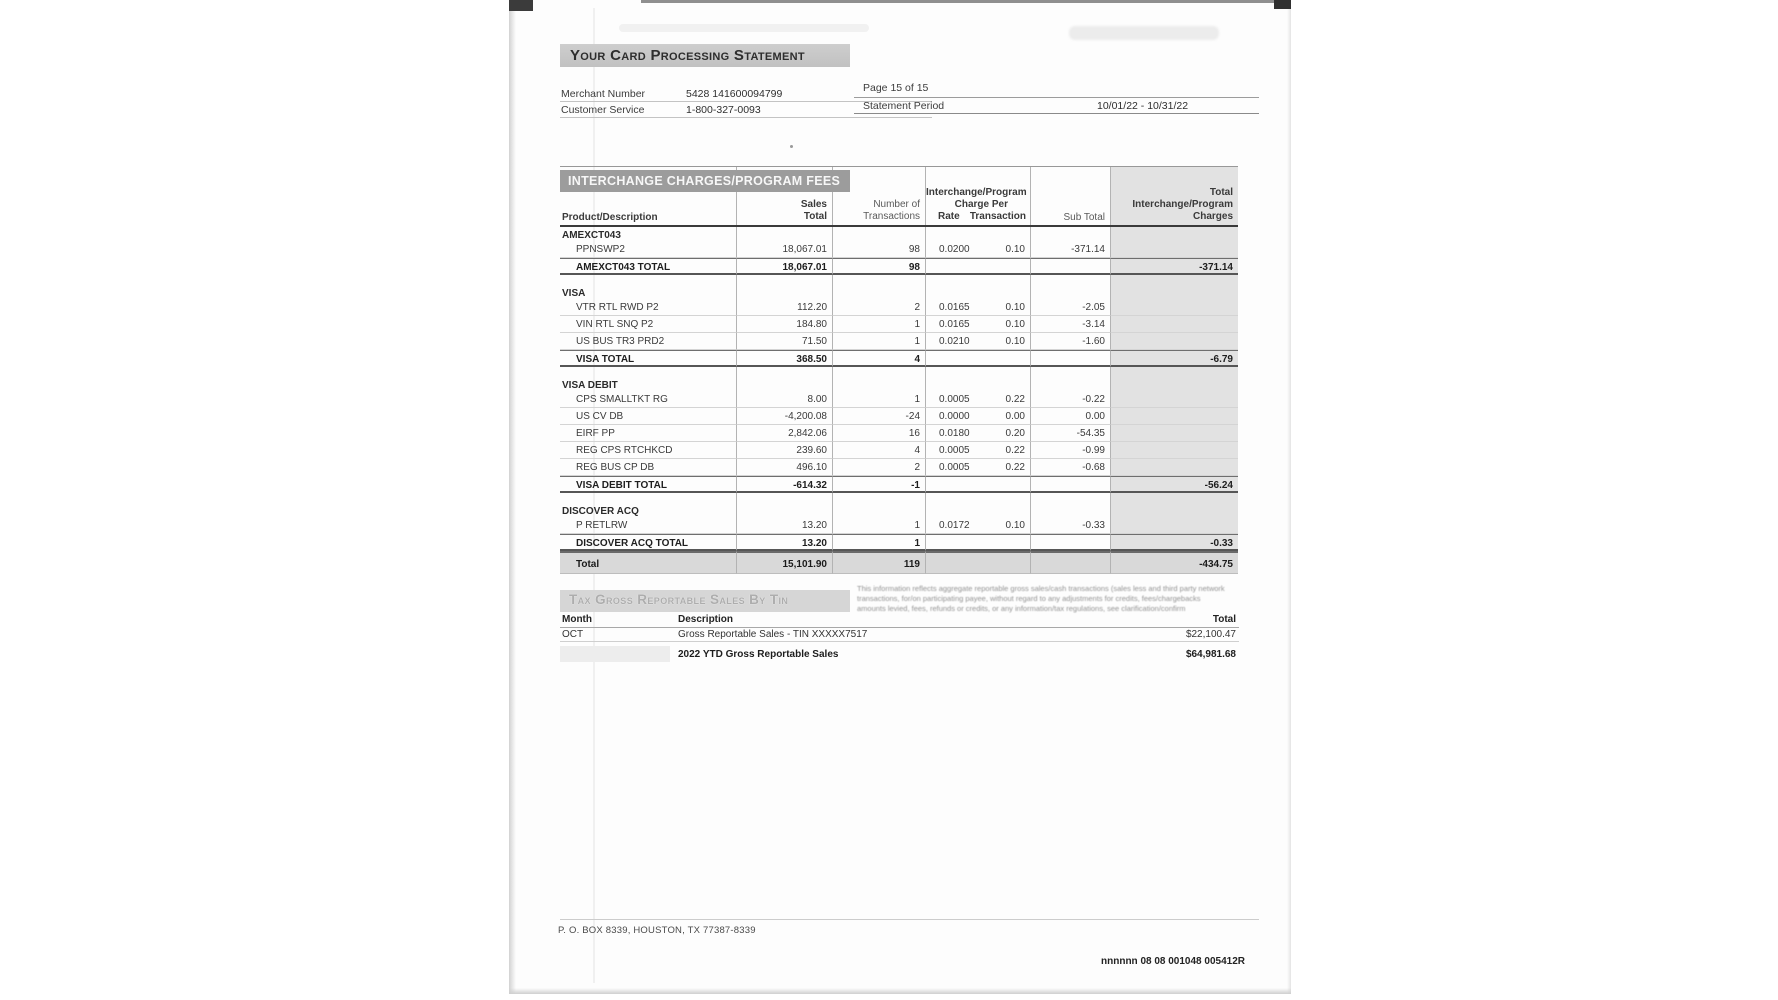 Image resolution: width=1778 pixels, height=1000 pixels. What do you see at coordinates (705, 55) in the screenshot?
I see `statement-title: Your Card Processing Statement` at bounding box center [705, 55].